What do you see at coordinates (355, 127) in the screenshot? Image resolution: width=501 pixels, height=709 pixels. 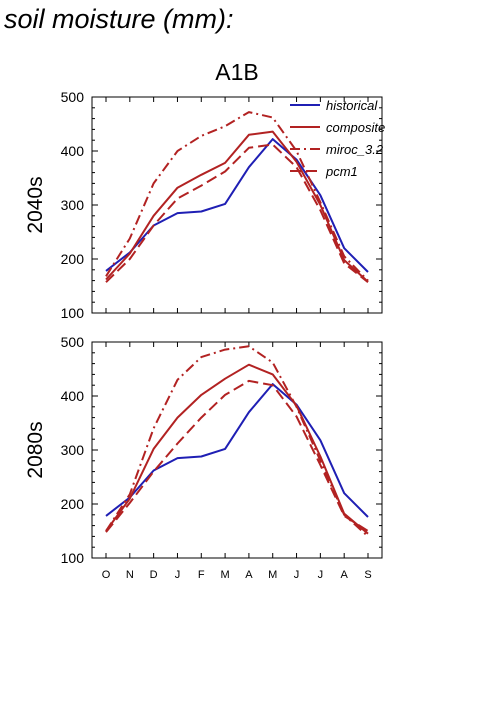 I see `legend-label-composite: composite` at bounding box center [355, 127].